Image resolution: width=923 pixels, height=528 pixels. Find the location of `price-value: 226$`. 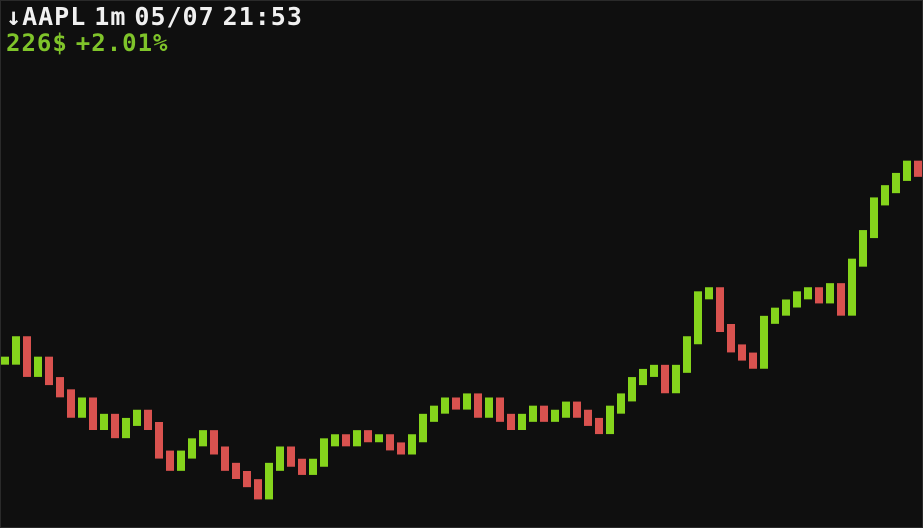

price-value: 226$ is located at coordinates (37, 43).